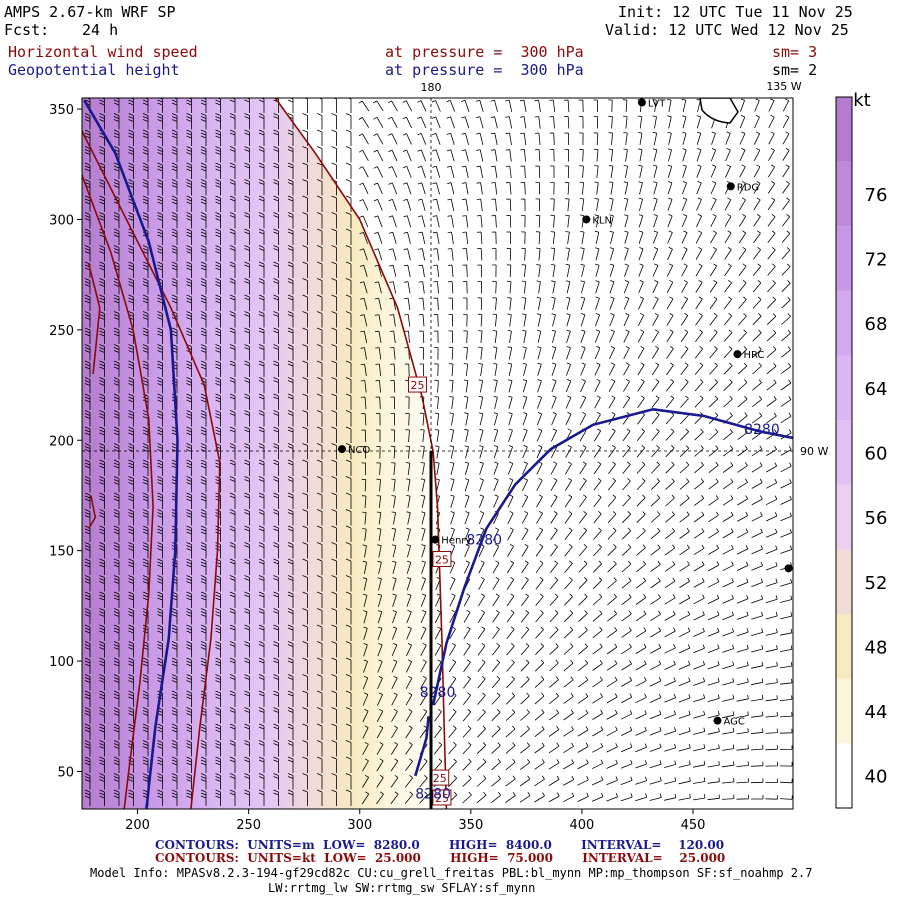 This screenshot has height=900, width=900. Describe the element at coordinates (876, 518) in the screenshot. I see `colorbar-tick-label: 56` at that location.